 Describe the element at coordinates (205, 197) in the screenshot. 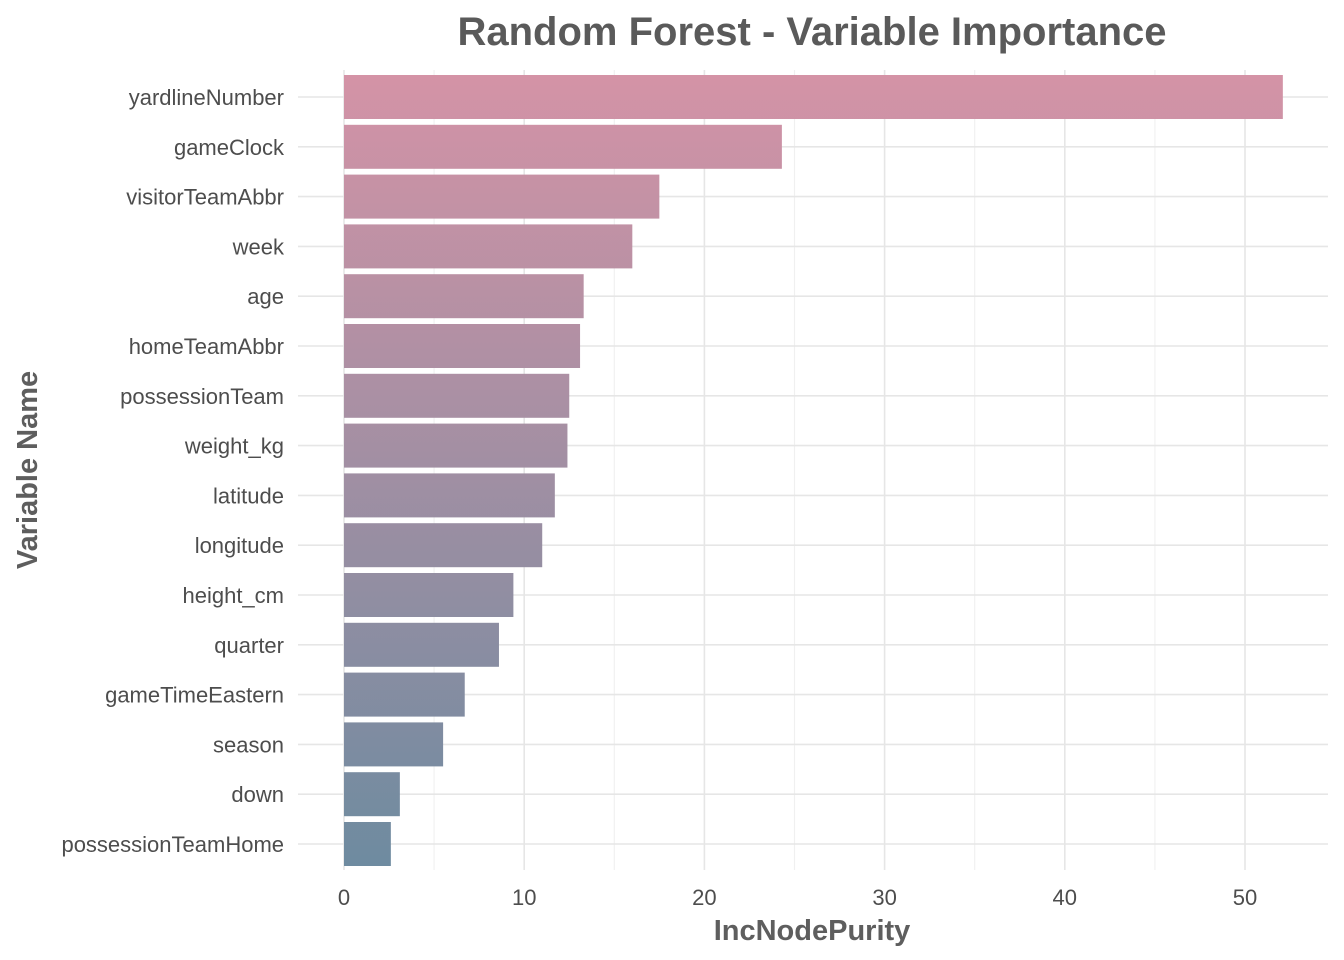

I see `y-tick-label: visitorTeamAbbr` at that location.